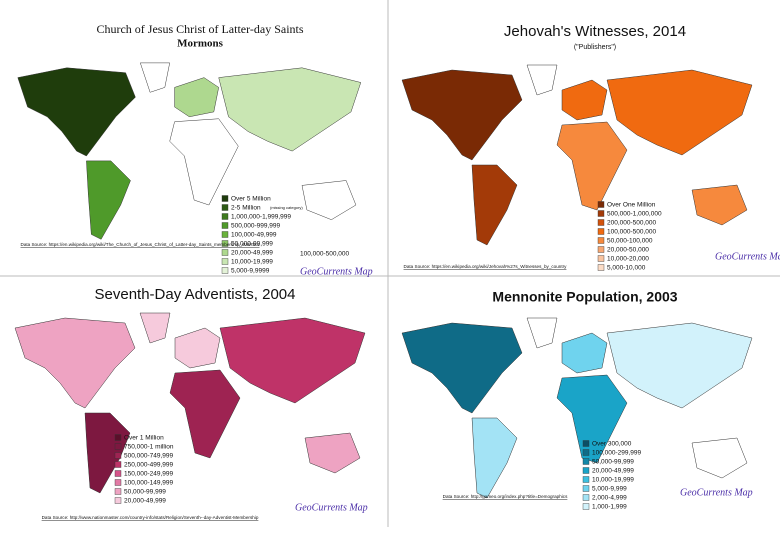  What do you see at coordinates (149, 447) in the screenshot?
I see `legend-label: 750,000-1 million` at bounding box center [149, 447].